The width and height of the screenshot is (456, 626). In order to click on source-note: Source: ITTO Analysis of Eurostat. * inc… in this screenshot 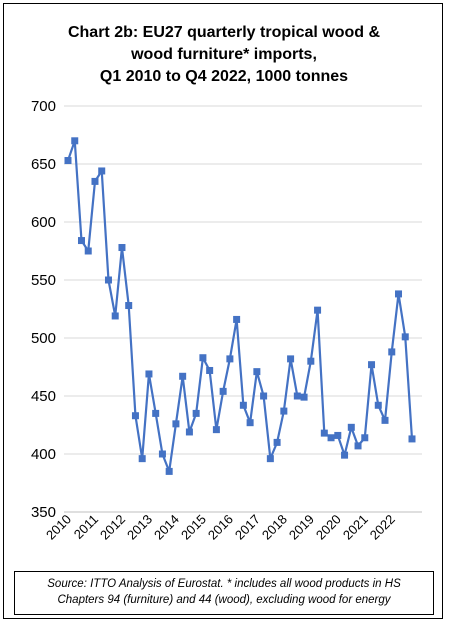, I will do `click(224, 593)`.